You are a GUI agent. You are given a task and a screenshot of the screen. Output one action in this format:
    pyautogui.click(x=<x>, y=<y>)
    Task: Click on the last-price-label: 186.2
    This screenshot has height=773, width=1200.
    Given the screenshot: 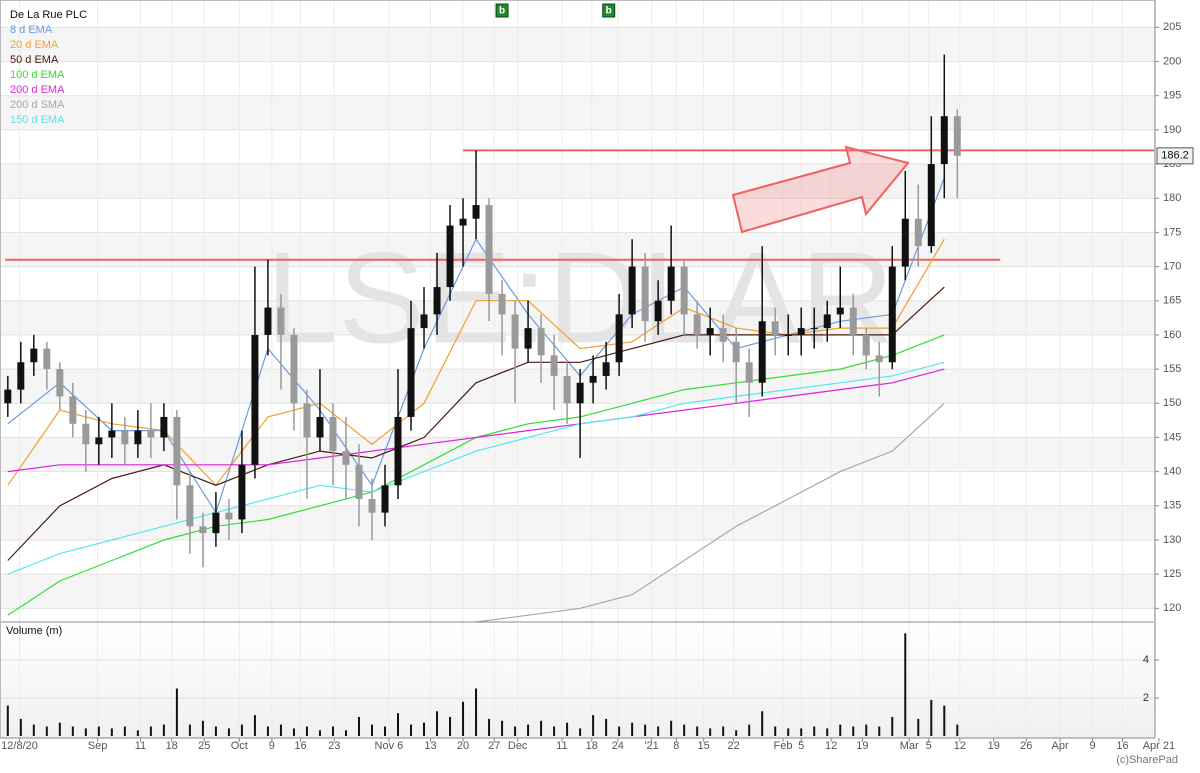 What is the action you would take?
    pyautogui.click(x=1175, y=156)
    